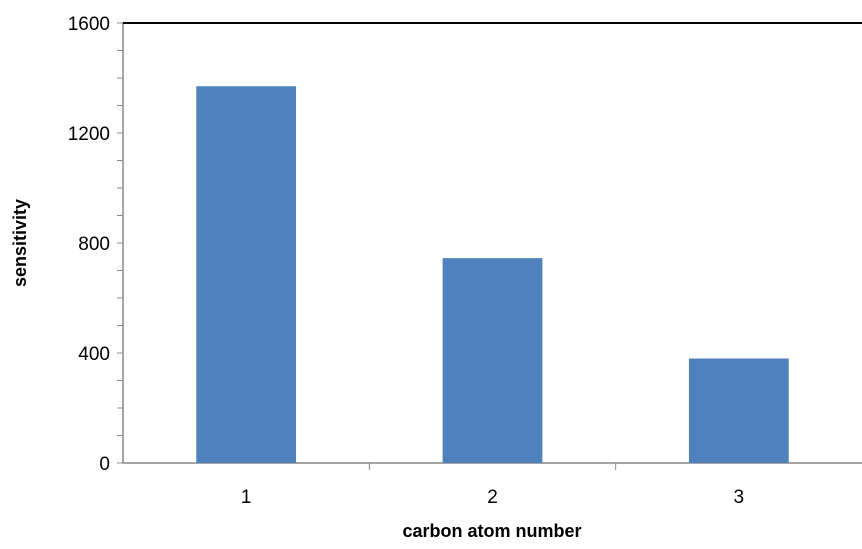 Image resolution: width=862 pixels, height=549 pixels. I want to click on y-axis-title: sensitivity, so click(20, 243).